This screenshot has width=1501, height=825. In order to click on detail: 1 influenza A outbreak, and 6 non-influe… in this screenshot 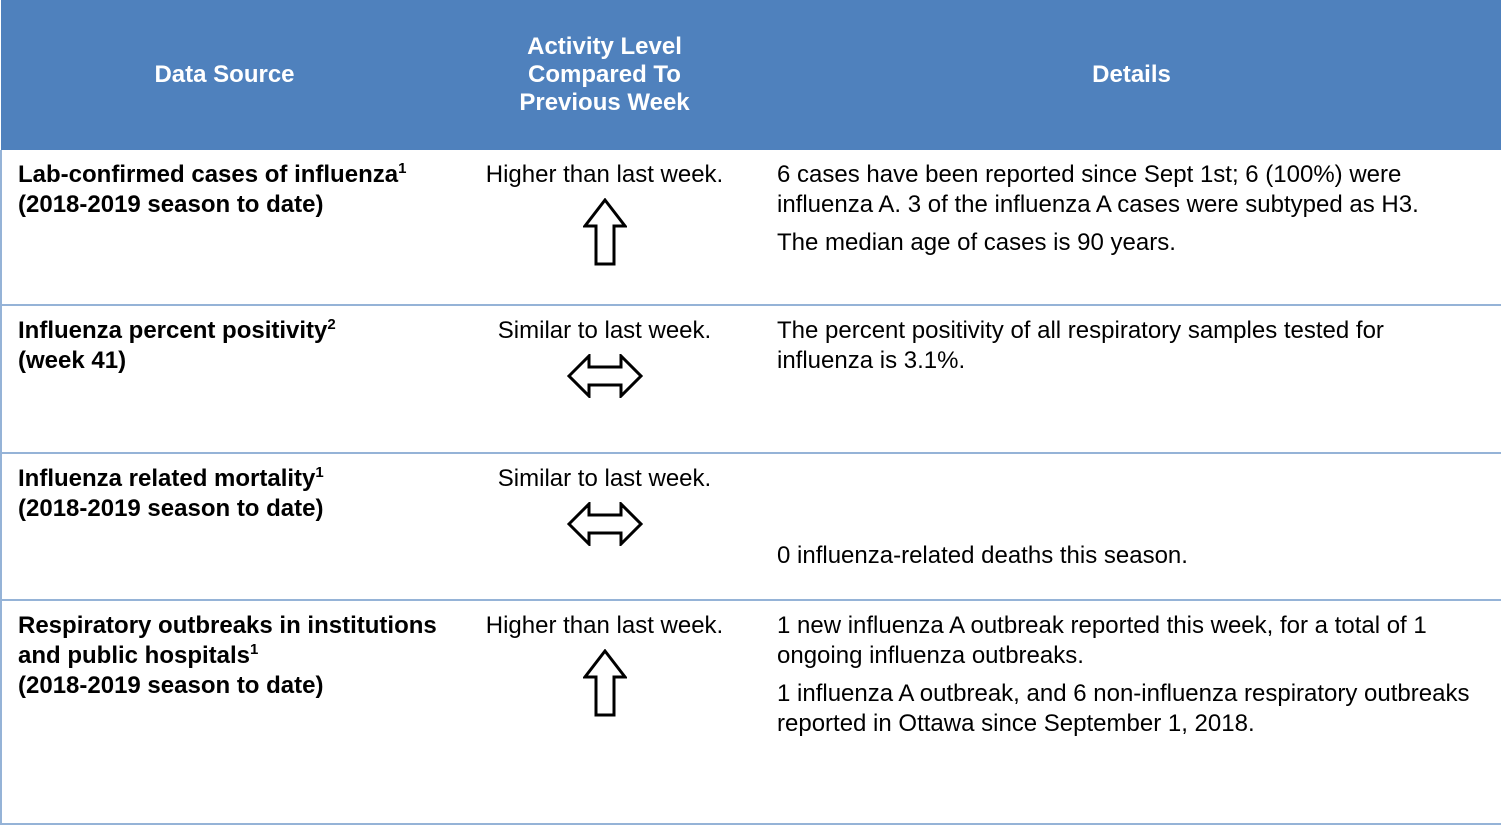, I will do `click(1123, 708)`.